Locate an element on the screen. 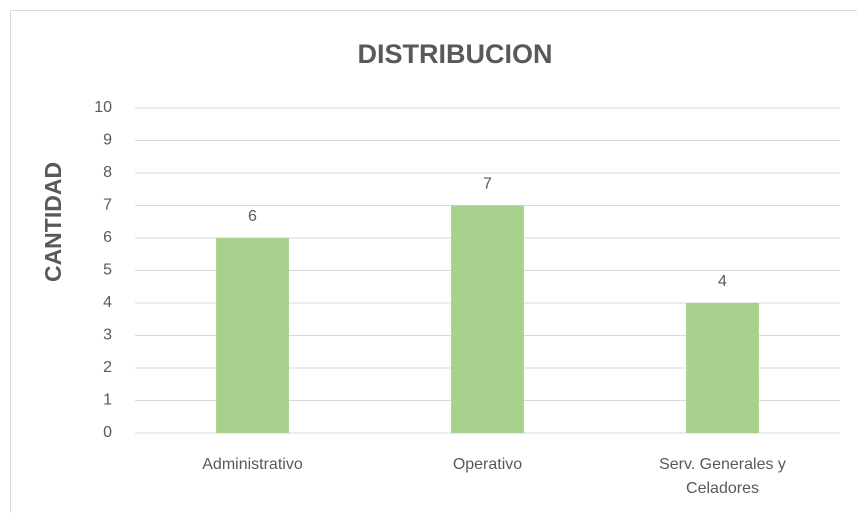 The width and height of the screenshot is (857, 513). y-tick-label: 4 is located at coordinates (107, 302).